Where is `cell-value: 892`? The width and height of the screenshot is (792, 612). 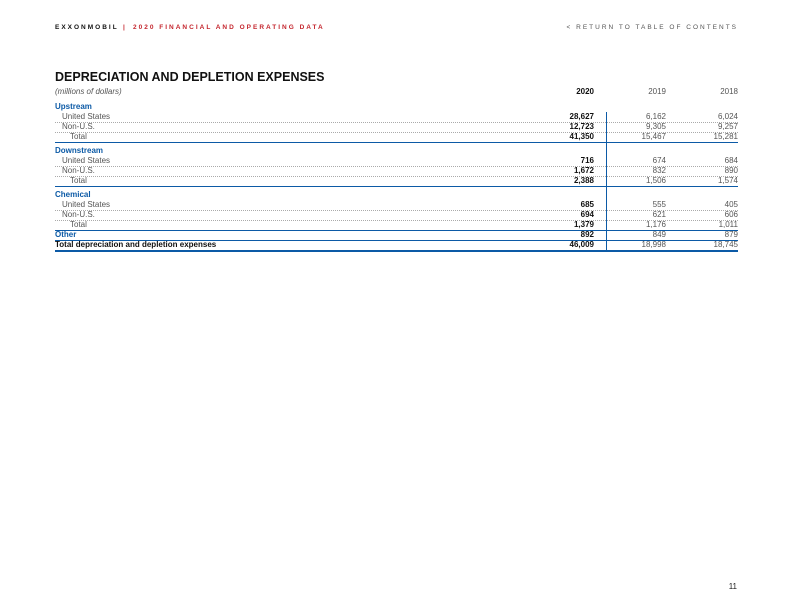 cell-value: 892 is located at coordinates (587, 234).